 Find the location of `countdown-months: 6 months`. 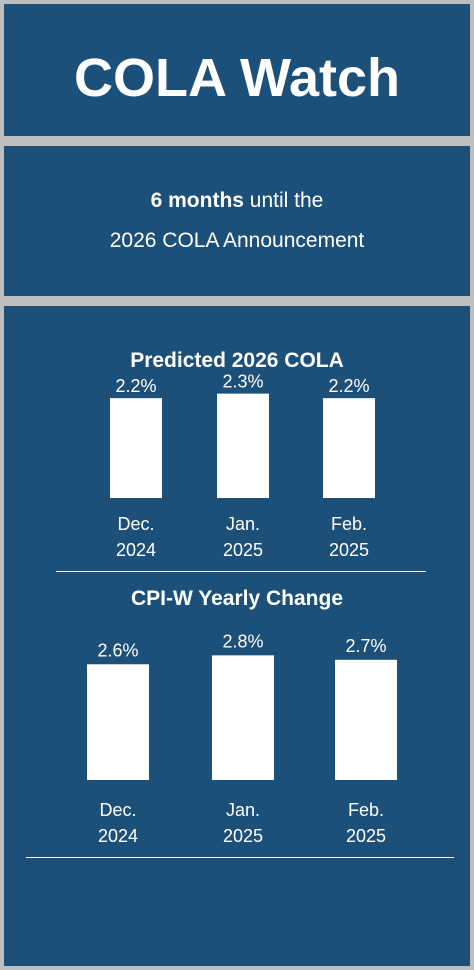

countdown-months: 6 months is located at coordinates (197, 200).